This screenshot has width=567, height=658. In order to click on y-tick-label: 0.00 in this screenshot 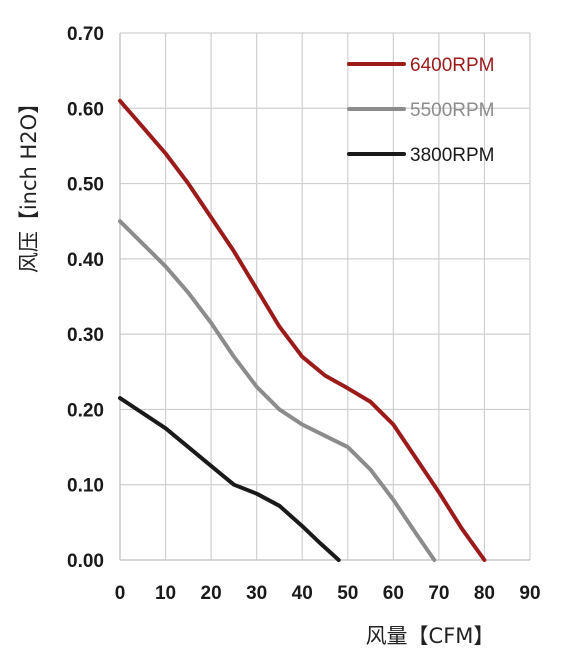, I will do `click(85, 561)`.